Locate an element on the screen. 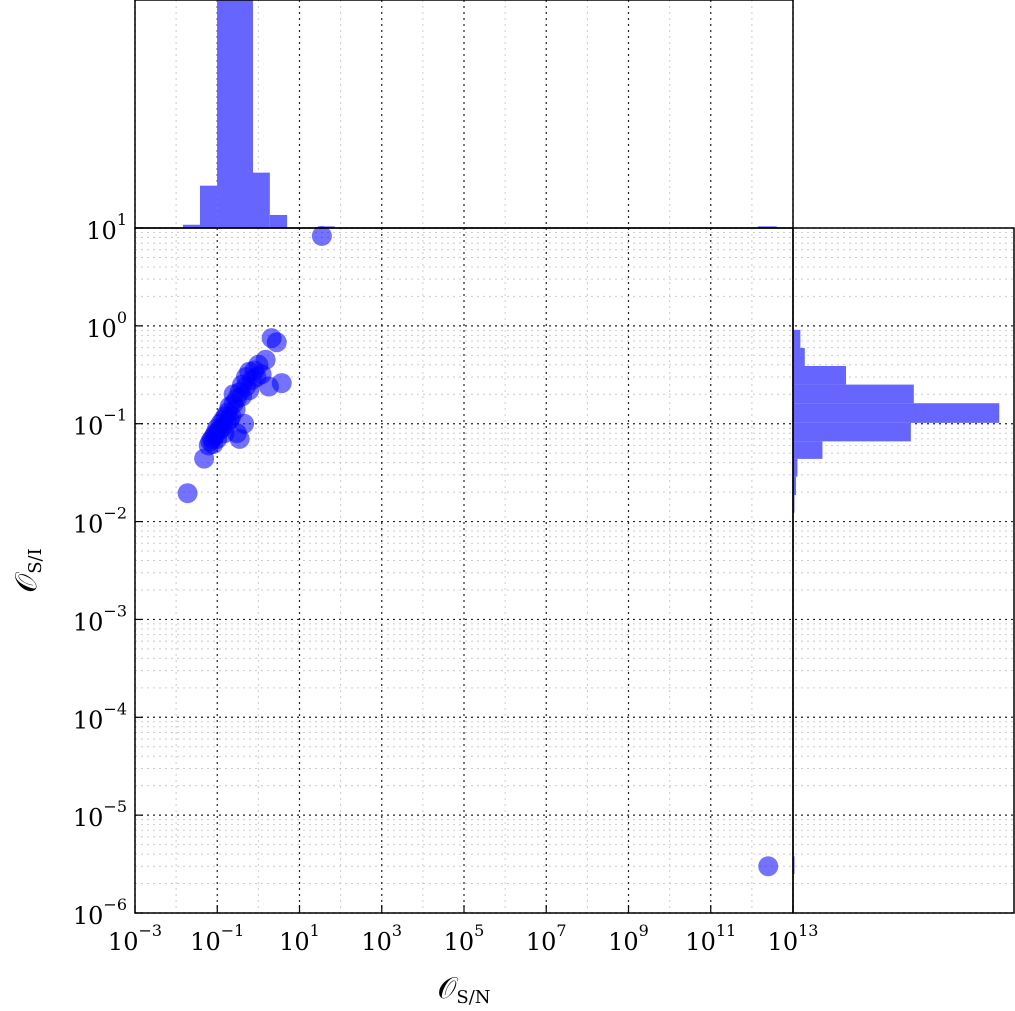 The height and width of the screenshot is (1011, 1015). x-tick-label: 10¹ is located at coordinates (299, 938).